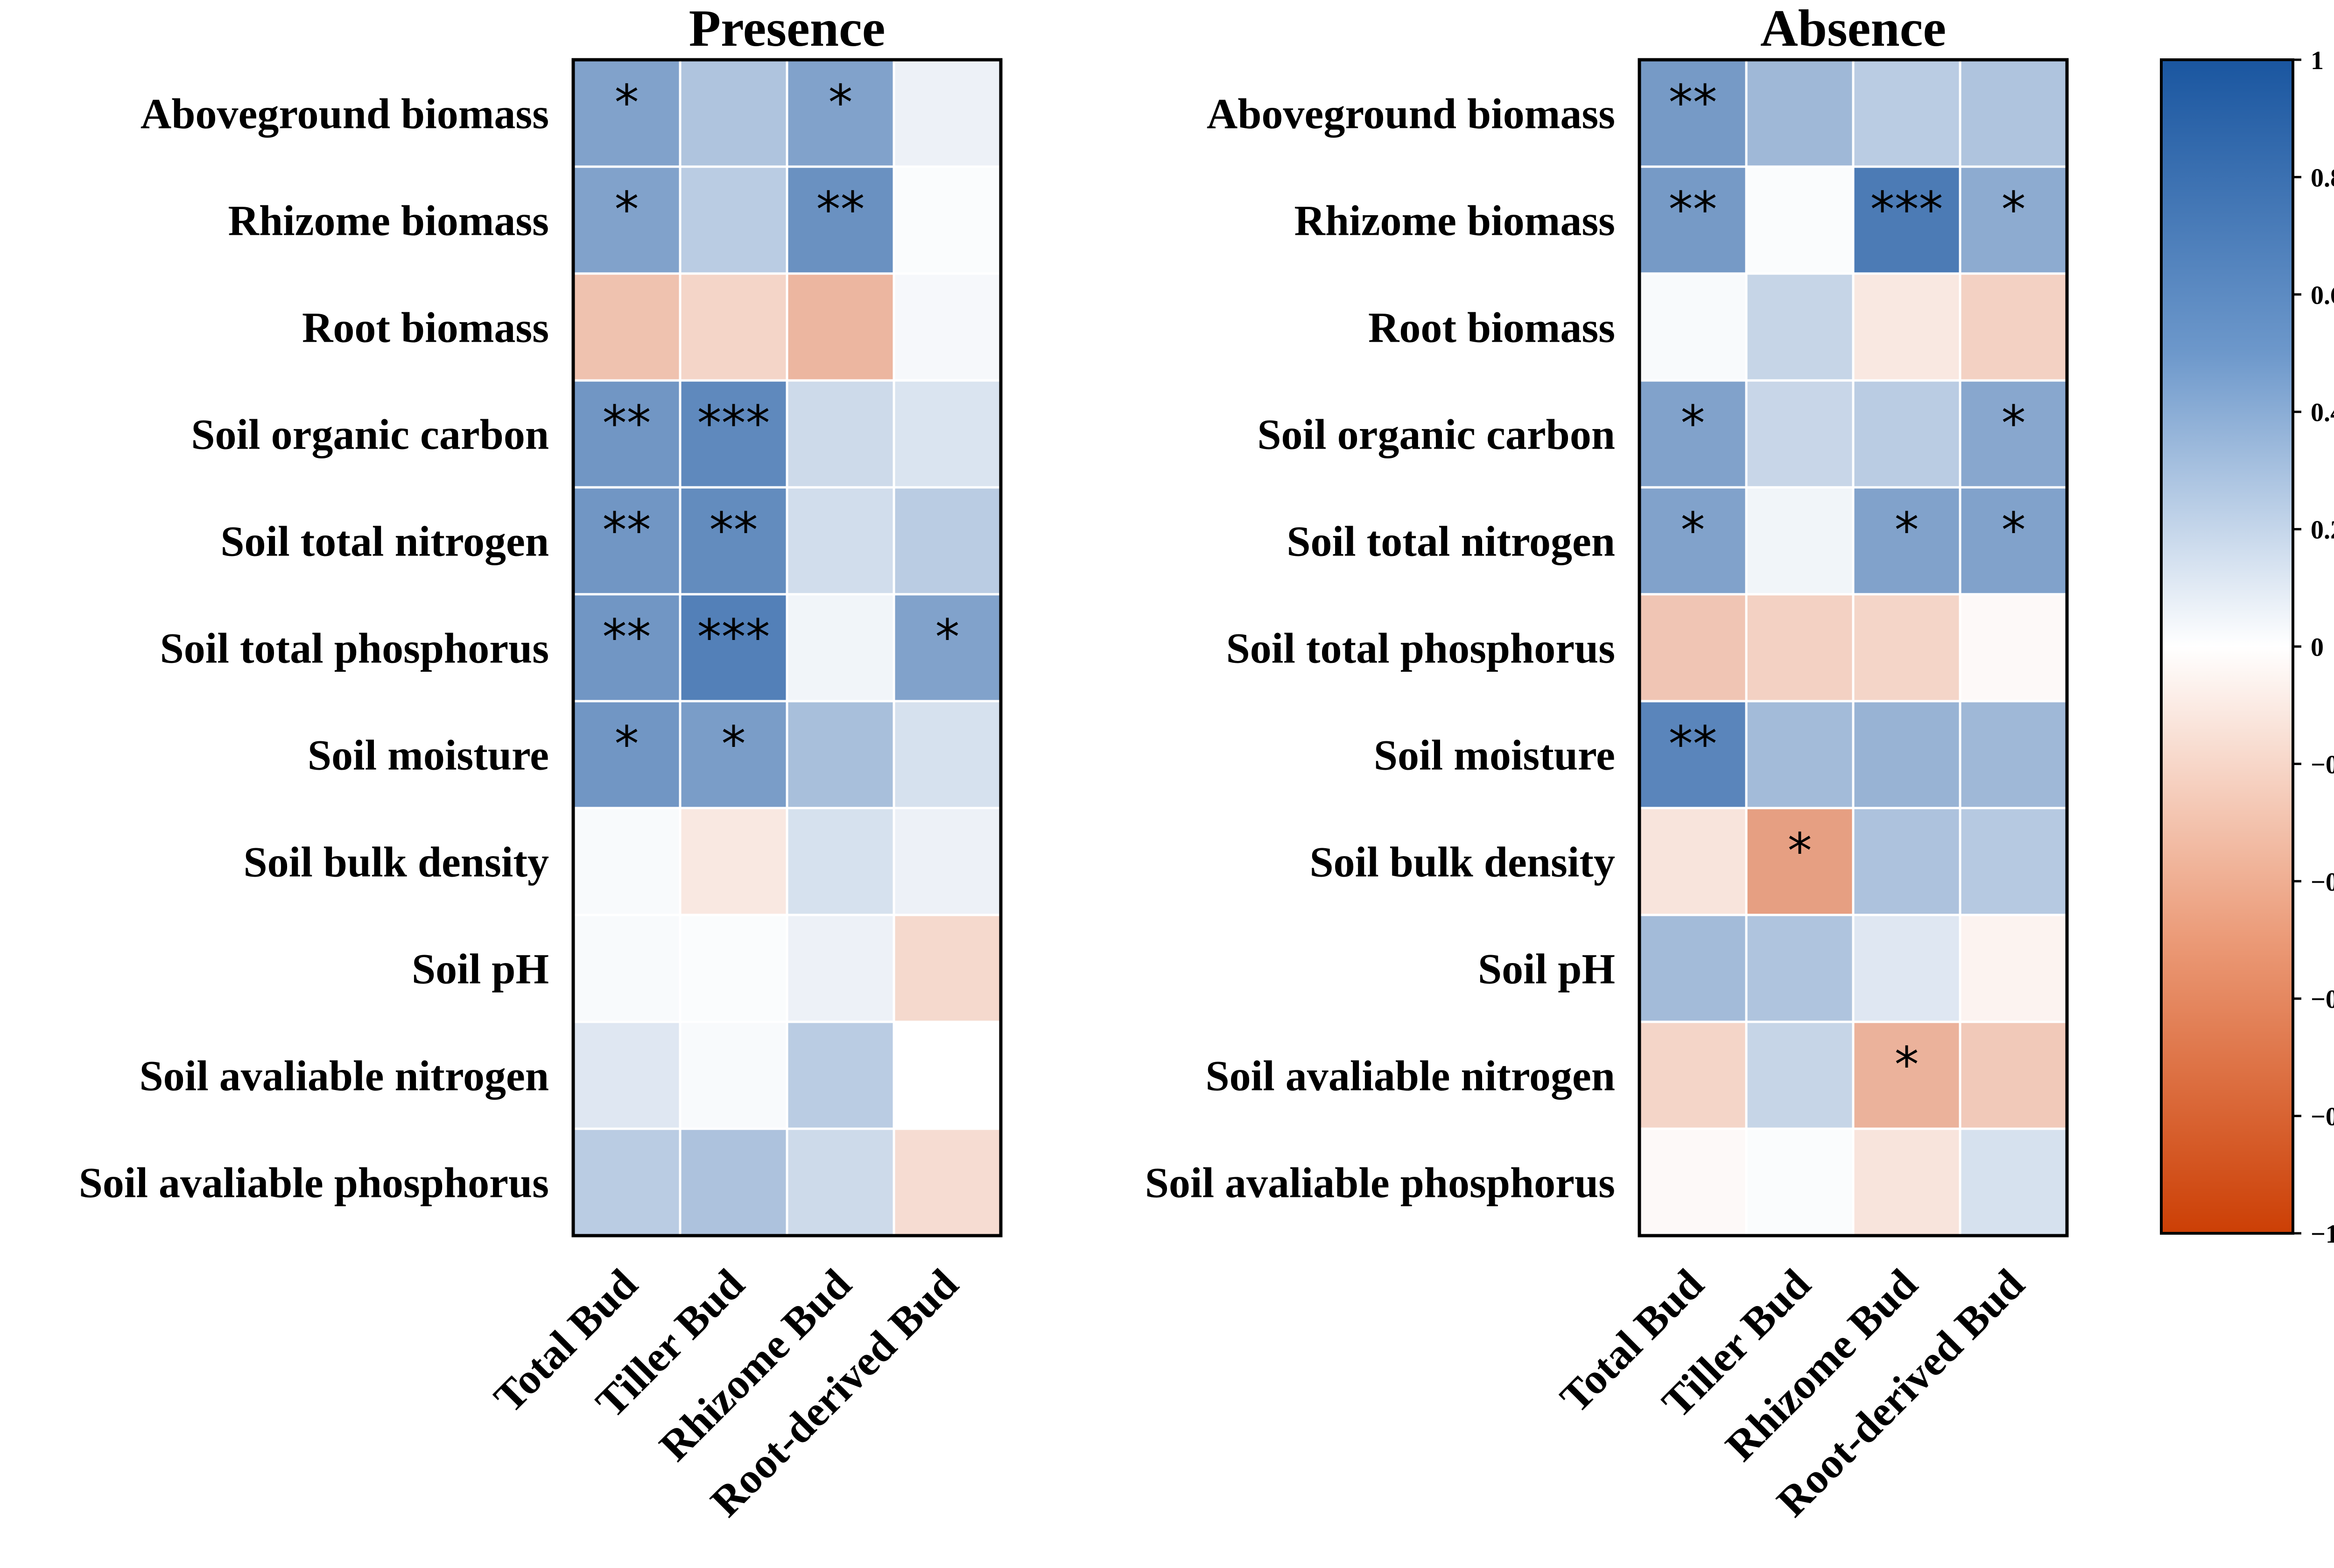 The image size is (2334, 1568). Describe the element at coordinates (344, 1076) in the screenshot. I see `presence-row-label-soil-avaliable-nitrogen: Soil avaliable nitrogen` at that location.